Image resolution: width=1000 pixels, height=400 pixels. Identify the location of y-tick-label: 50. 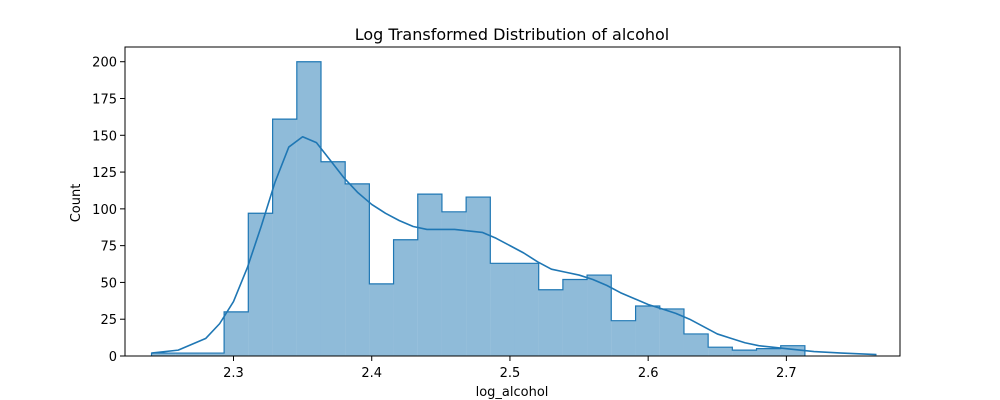
(108, 283).